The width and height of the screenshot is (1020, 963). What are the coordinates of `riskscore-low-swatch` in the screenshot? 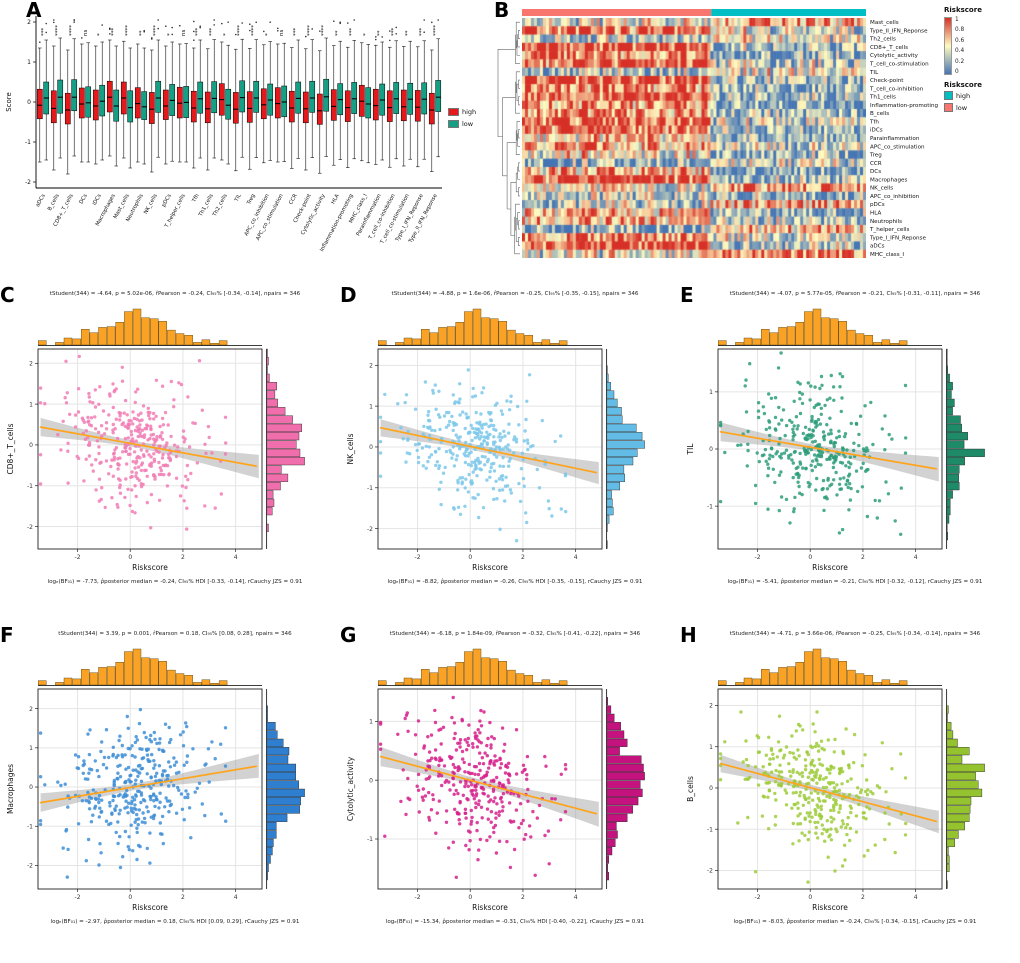 It's located at (948, 107).